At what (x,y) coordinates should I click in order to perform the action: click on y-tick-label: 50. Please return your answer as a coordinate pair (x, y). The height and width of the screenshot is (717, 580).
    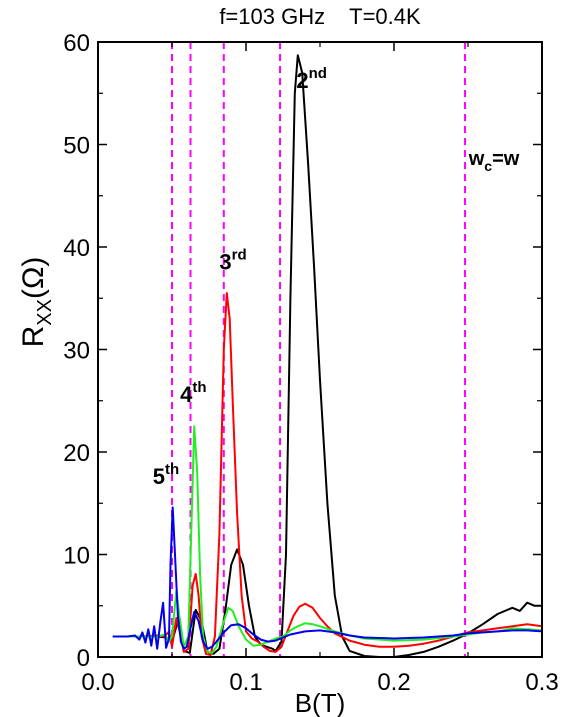
    Looking at the image, I should click on (76, 146).